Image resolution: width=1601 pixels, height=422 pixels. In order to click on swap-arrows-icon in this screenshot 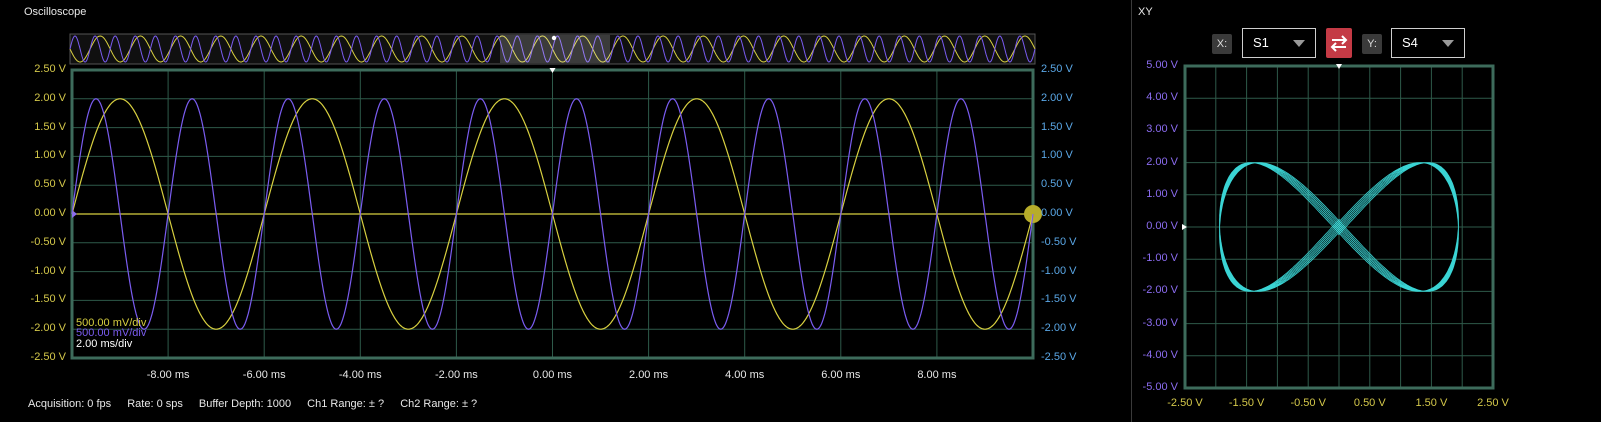, I will do `click(1339, 43)`.